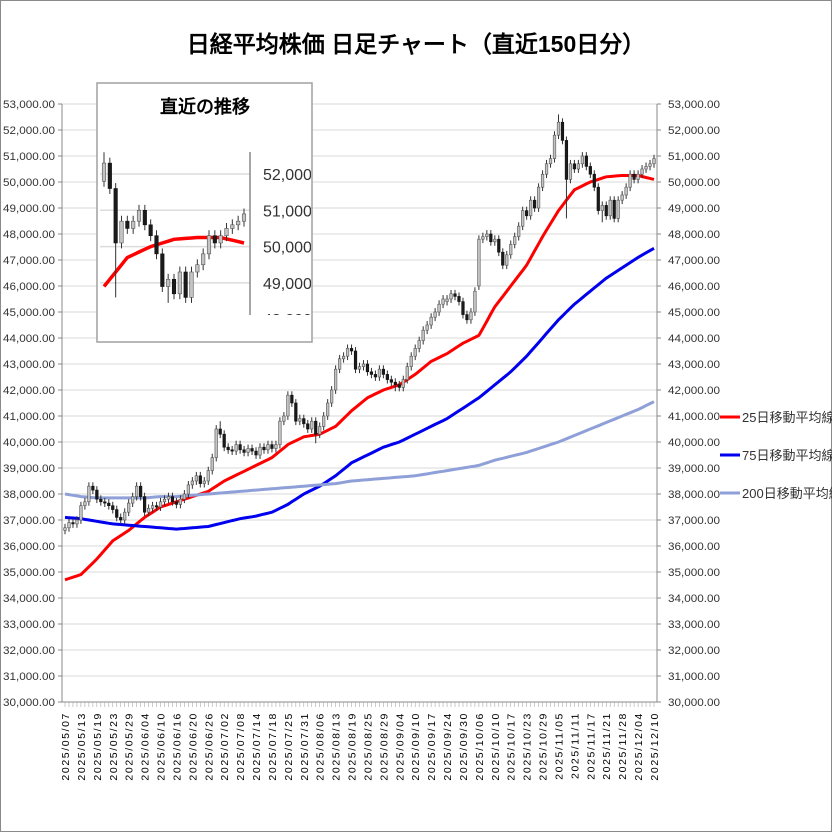  Describe the element at coordinates (162, 746) in the screenshot. I see `x-tick-label: 2025/06/10` at that location.